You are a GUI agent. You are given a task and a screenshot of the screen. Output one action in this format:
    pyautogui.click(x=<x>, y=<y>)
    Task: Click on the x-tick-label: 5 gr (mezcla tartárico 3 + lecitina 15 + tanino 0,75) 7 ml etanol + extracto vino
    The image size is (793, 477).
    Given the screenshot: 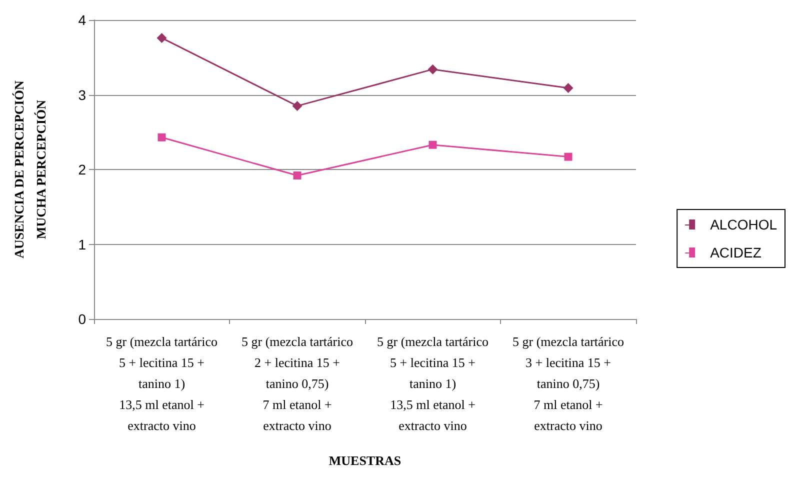 What is the action you would take?
    pyautogui.click(x=568, y=383)
    